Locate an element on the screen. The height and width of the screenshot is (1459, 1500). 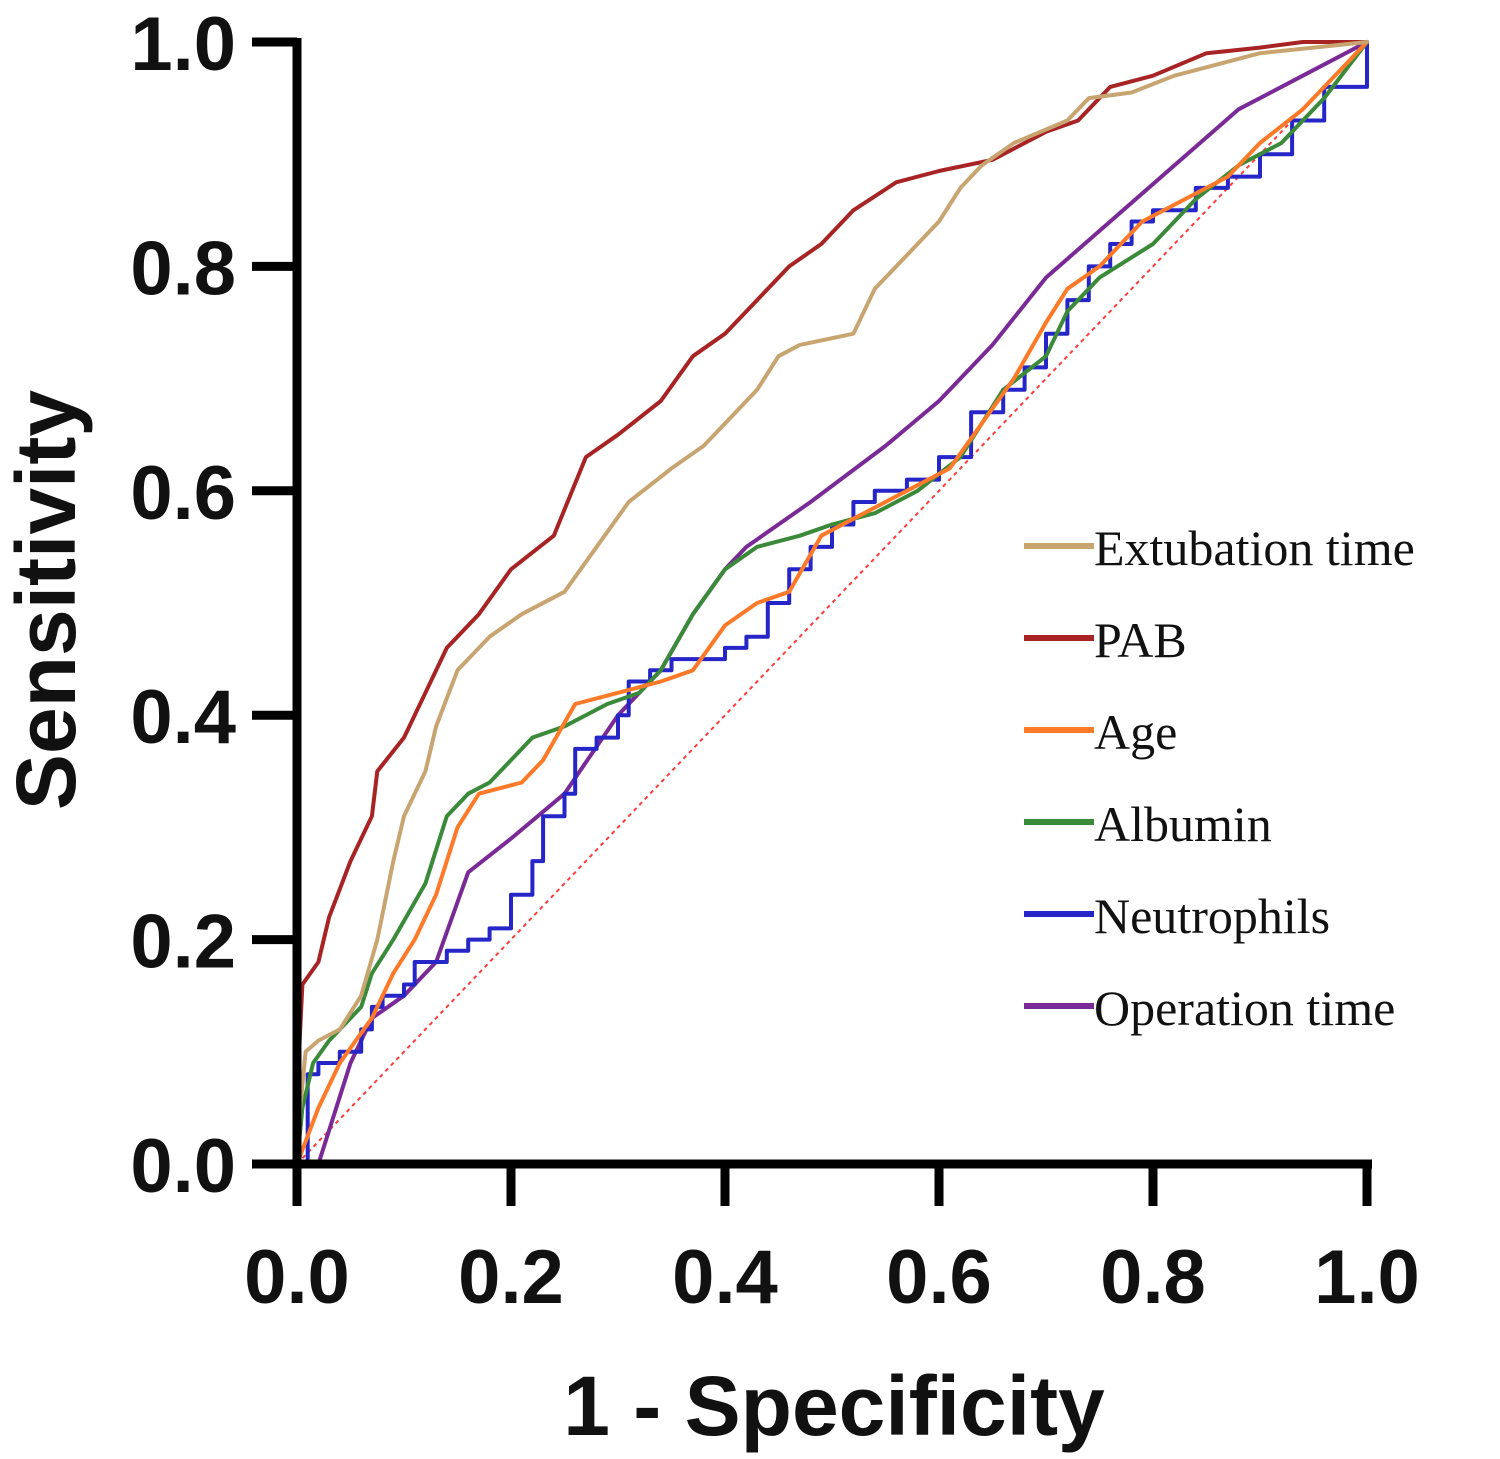
legend-label: Age is located at coordinates (1135, 732).